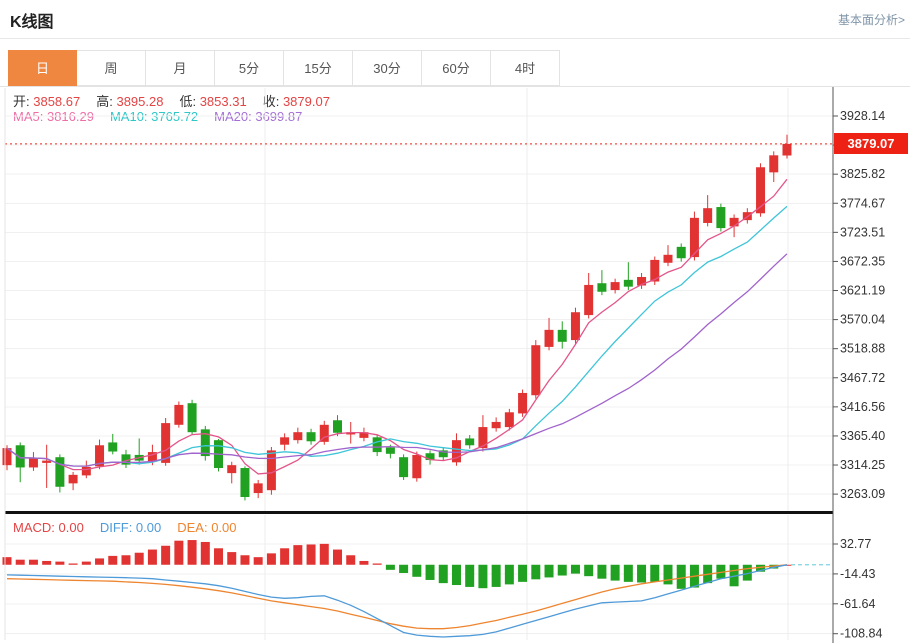 The image size is (910, 643). Describe the element at coordinates (871, 143) in the screenshot. I see `current-price-tag: 3879.07` at that location.